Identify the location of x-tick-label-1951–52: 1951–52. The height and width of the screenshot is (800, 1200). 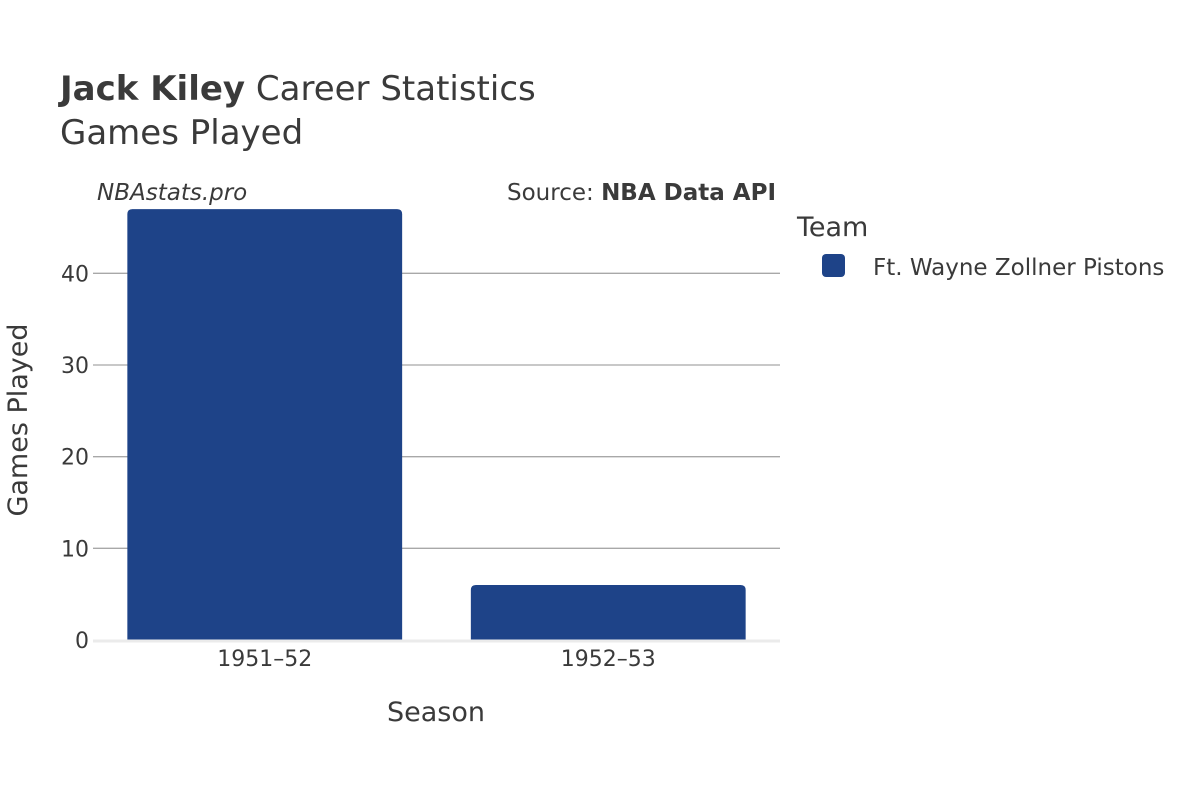
(264, 659).